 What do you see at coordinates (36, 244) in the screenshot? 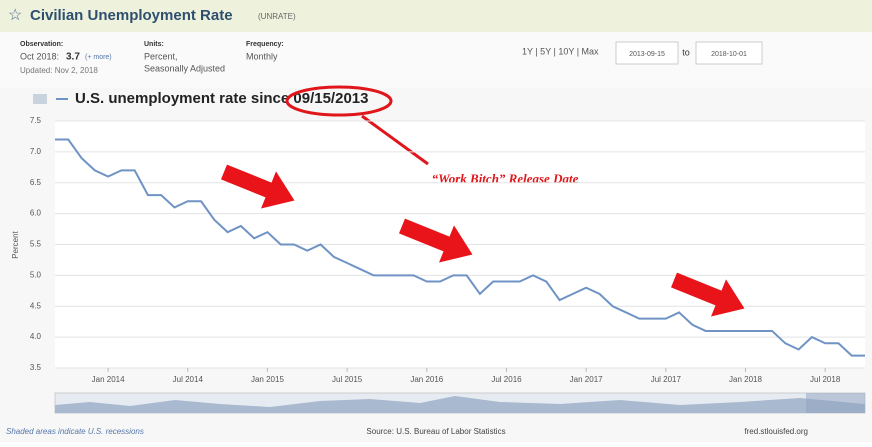
I see `y-tick-label: 5.5` at bounding box center [36, 244].